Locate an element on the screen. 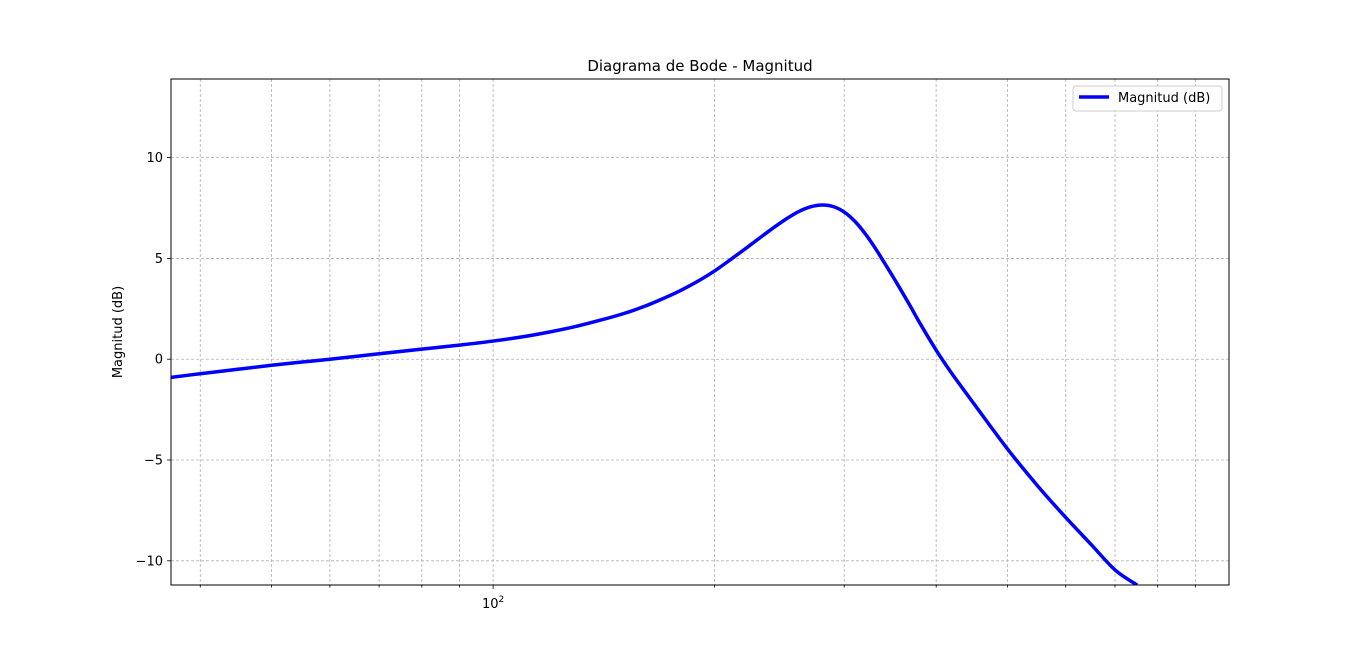  y-tick-label: −10 is located at coordinates (149, 561).